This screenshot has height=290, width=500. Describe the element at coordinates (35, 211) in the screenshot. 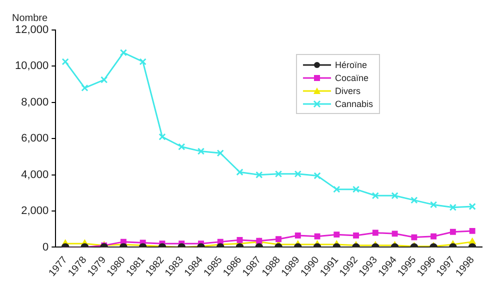

I see `y-tick-label: 2,000` at that location.